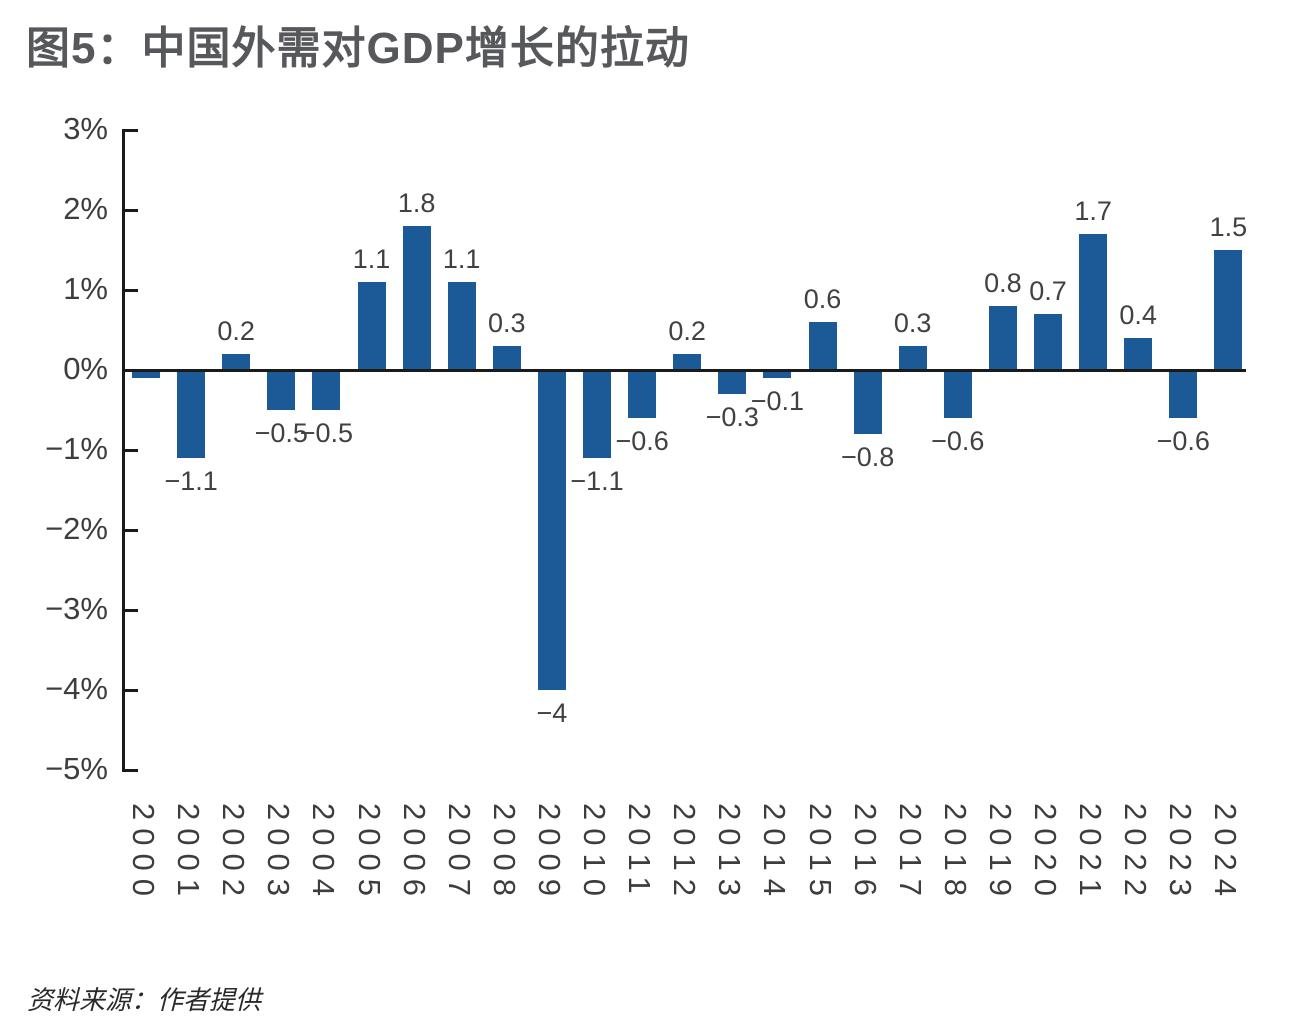  Describe the element at coordinates (1045, 853) in the screenshot. I see `x-tick-label: 2020` at that location.